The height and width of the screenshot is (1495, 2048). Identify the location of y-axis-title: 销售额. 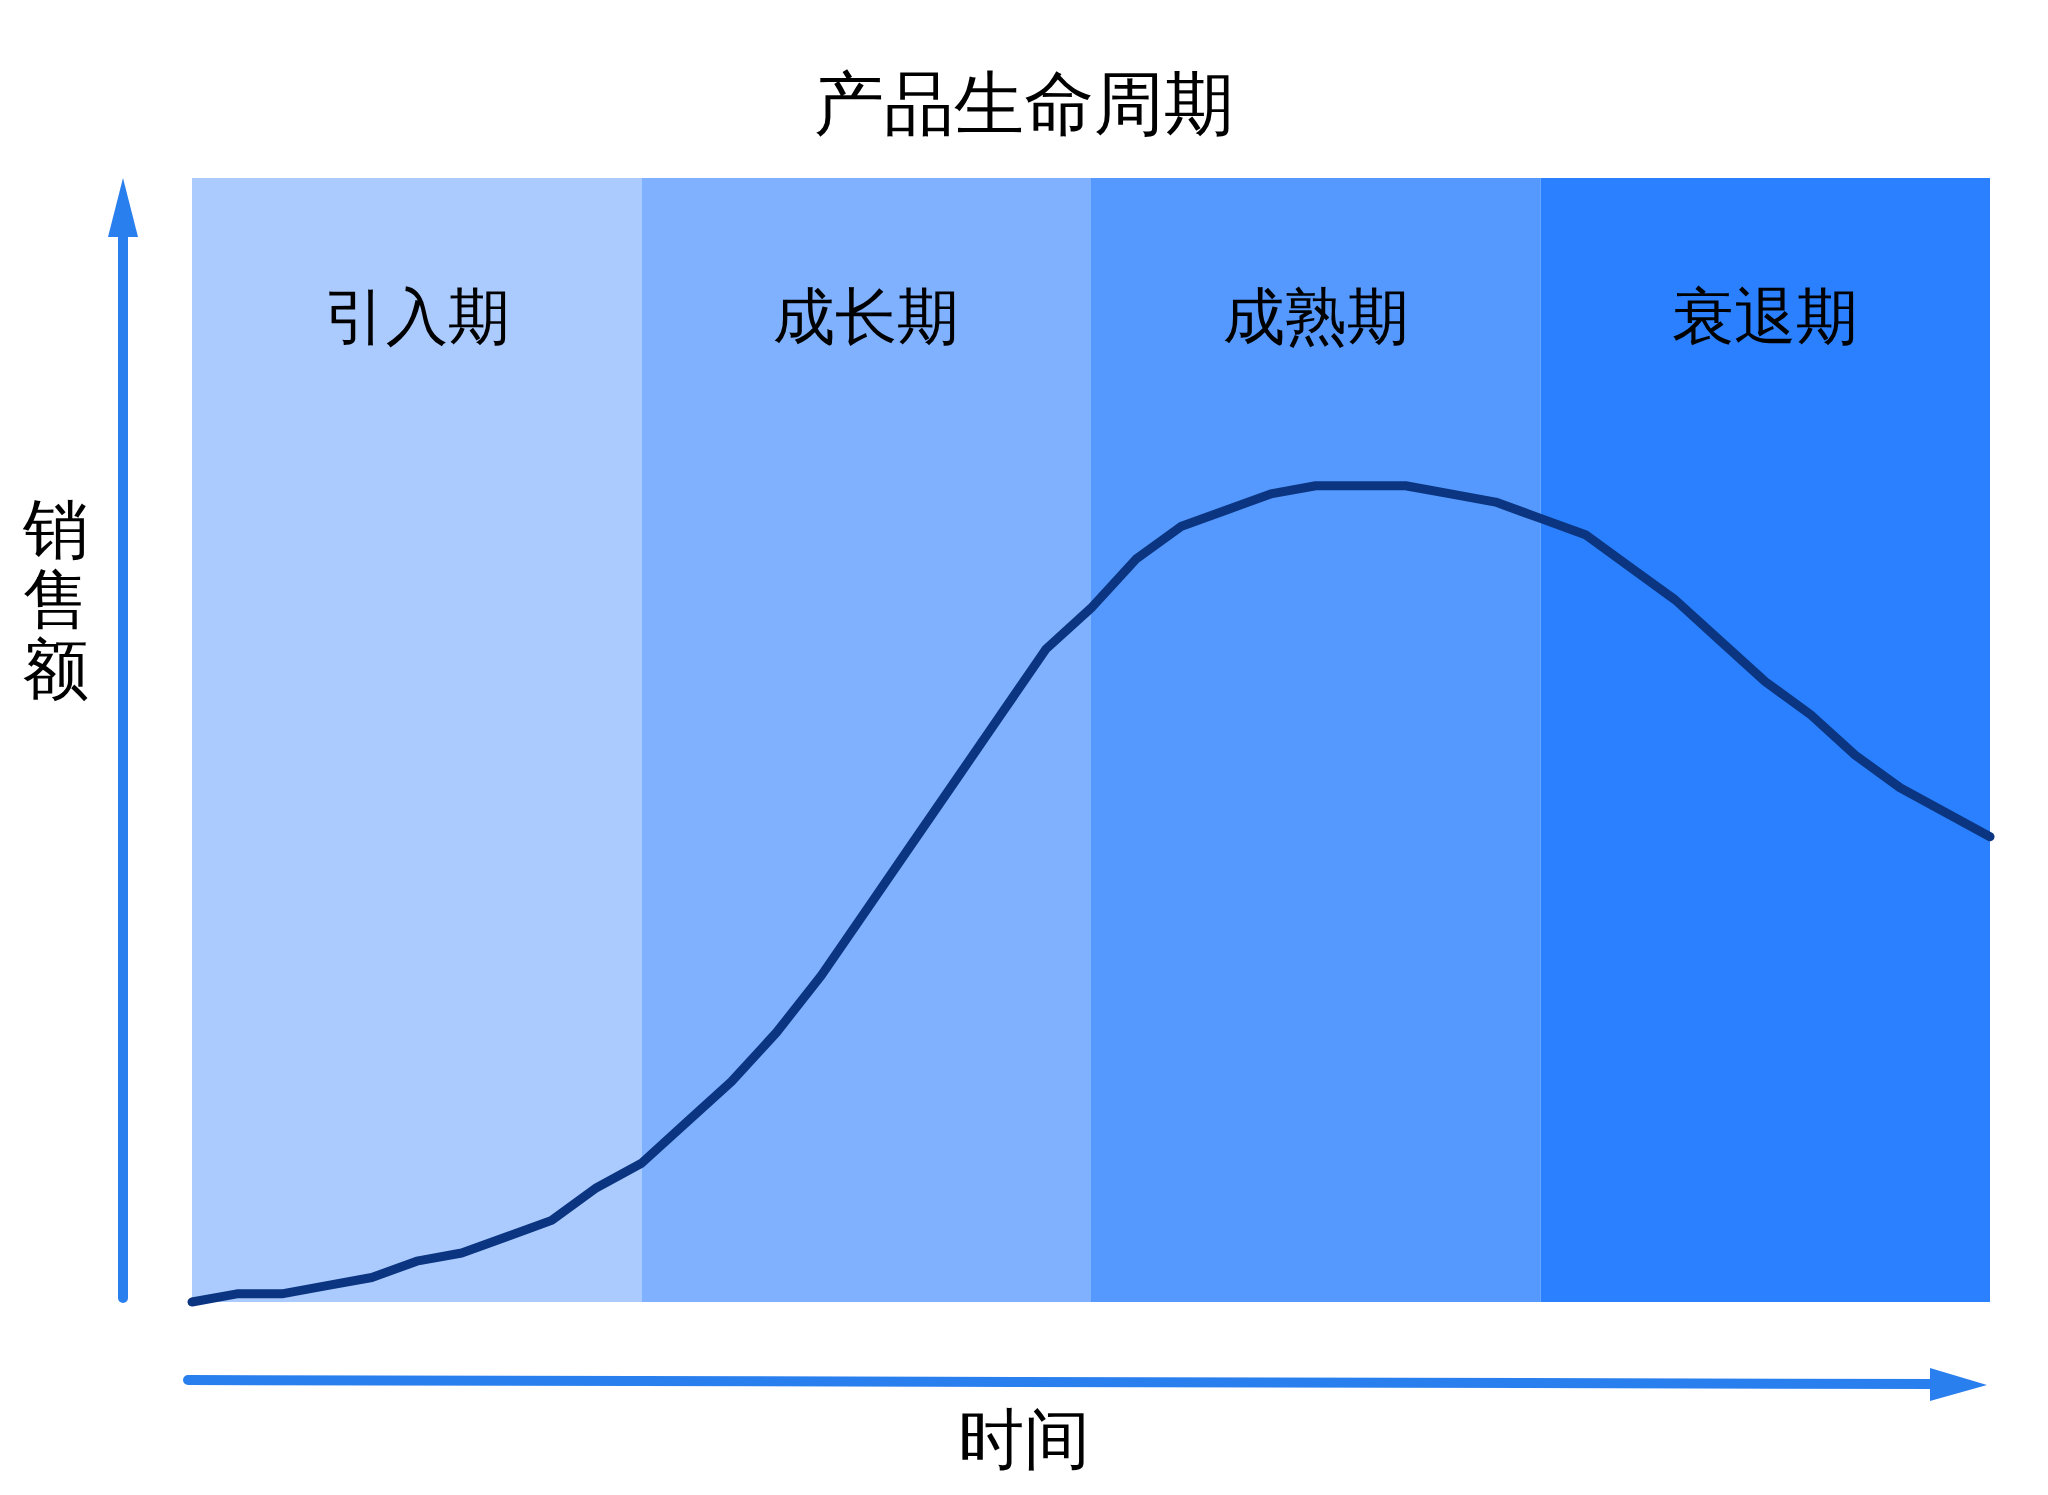
(55, 599).